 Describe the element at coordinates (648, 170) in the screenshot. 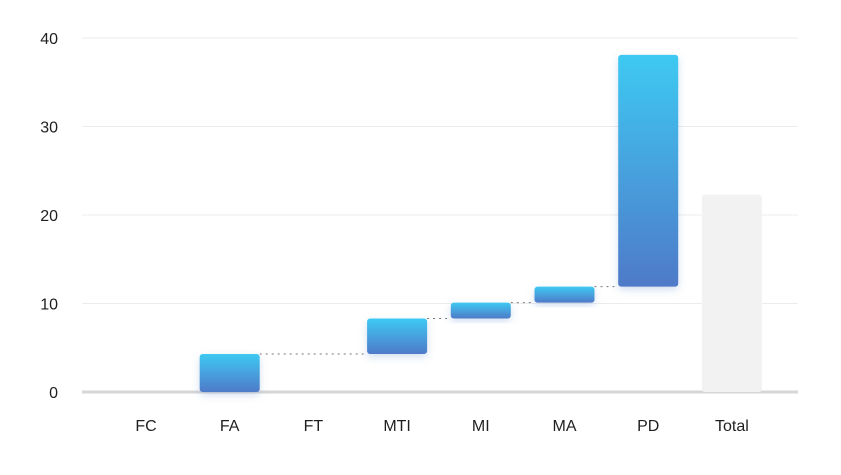

I see `bar-pd` at that location.